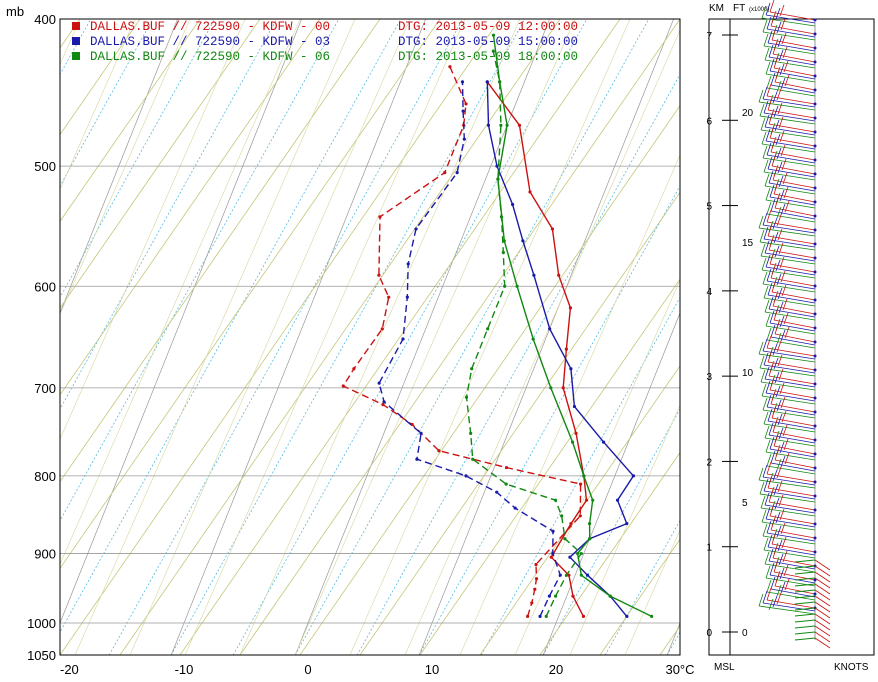  Describe the element at coordinates (709, 377) in the screenshot. I see `km-tick-label: 3` at that location.